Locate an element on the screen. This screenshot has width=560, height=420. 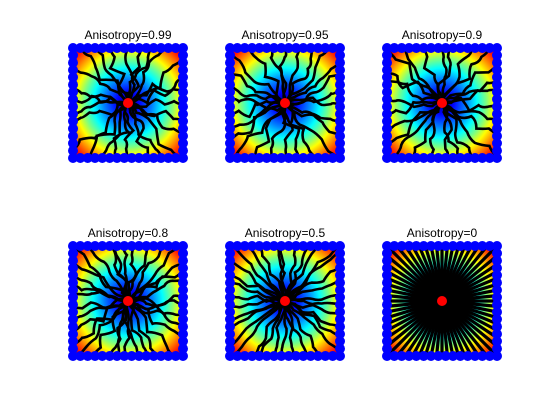
panel-2: Anisotropy=0.95 is located at coordinates (285, 95).